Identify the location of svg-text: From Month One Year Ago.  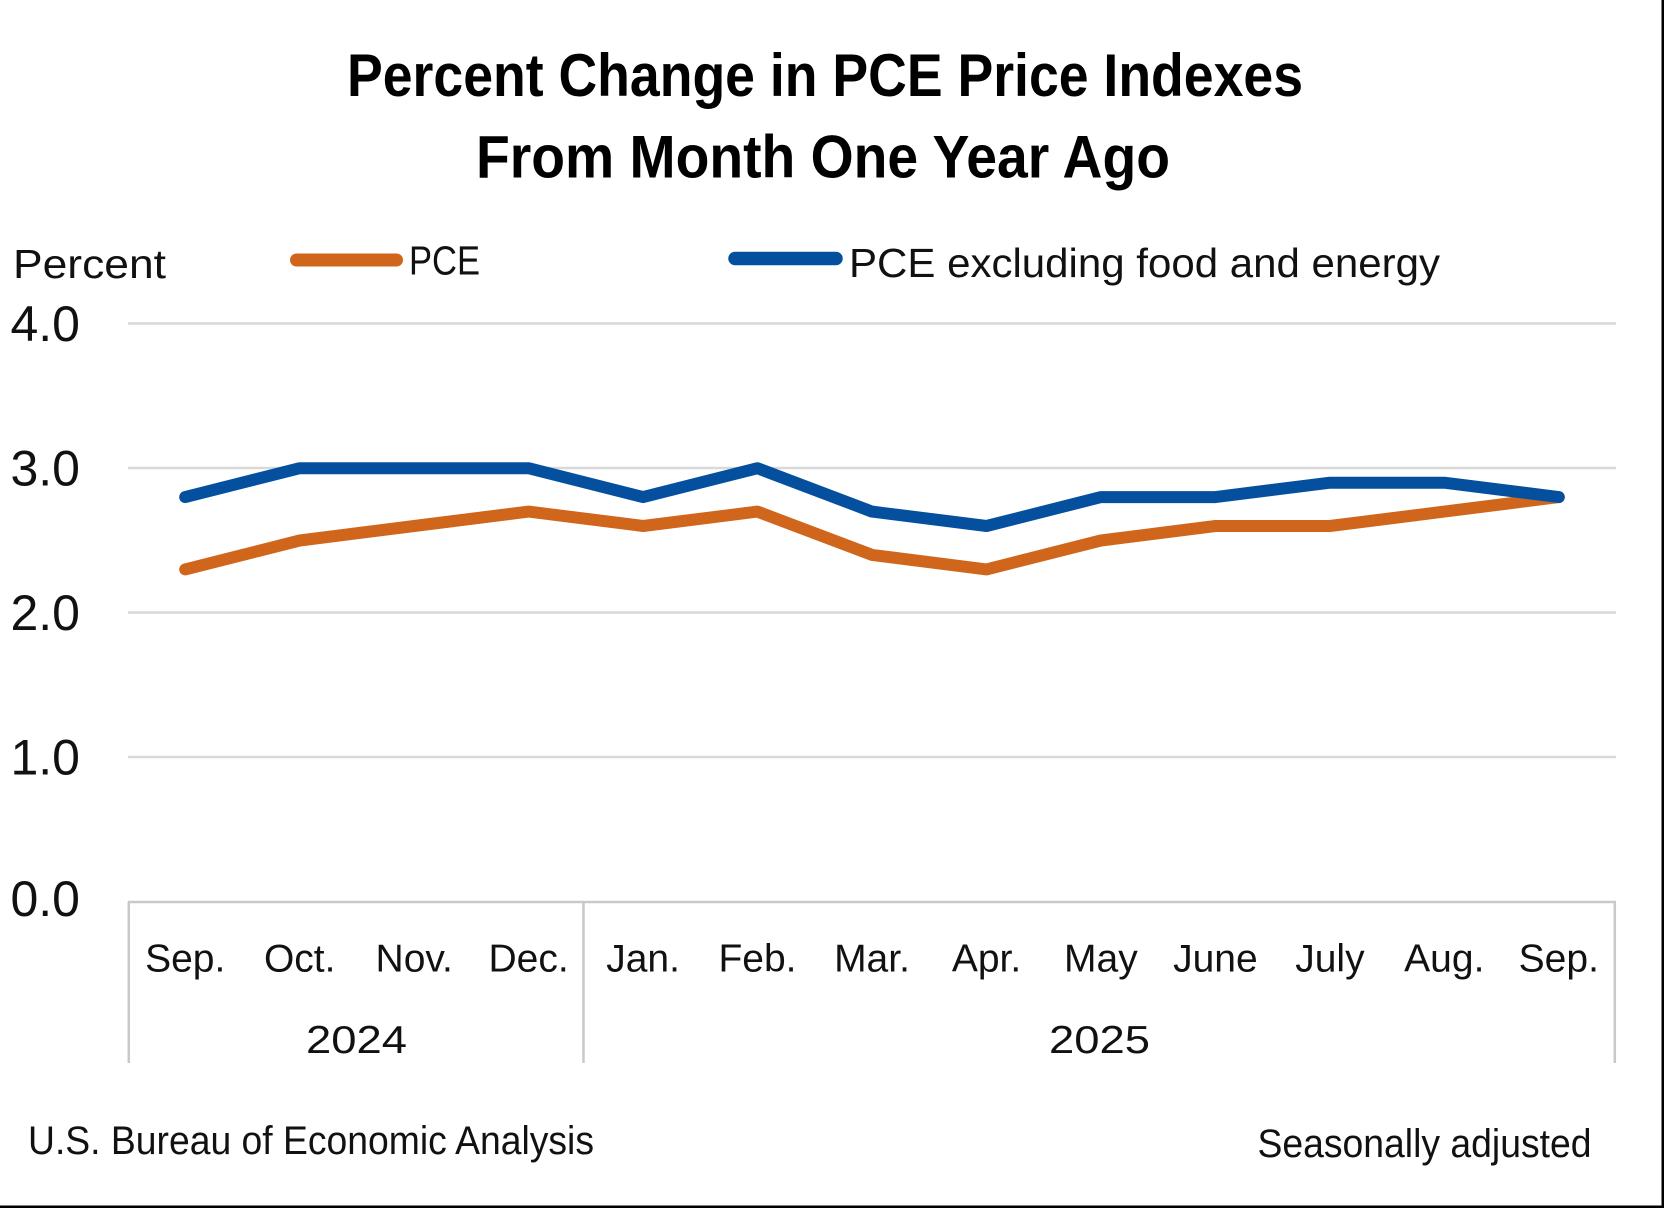
(823, 157).